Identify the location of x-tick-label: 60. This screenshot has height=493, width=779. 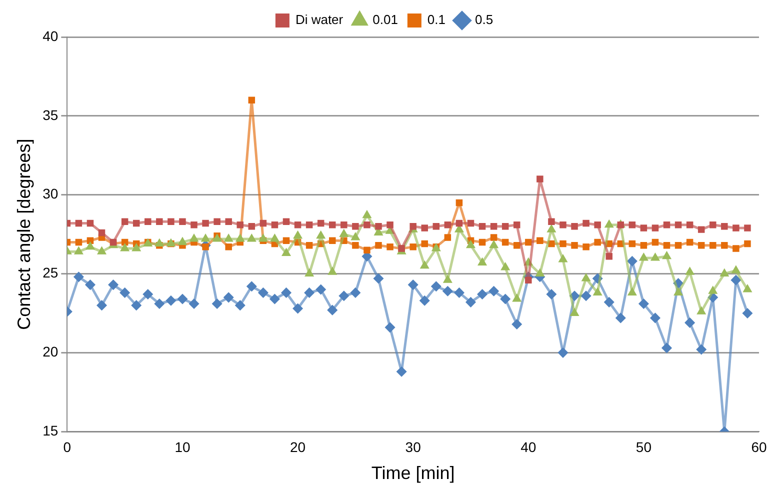
(759, 446).